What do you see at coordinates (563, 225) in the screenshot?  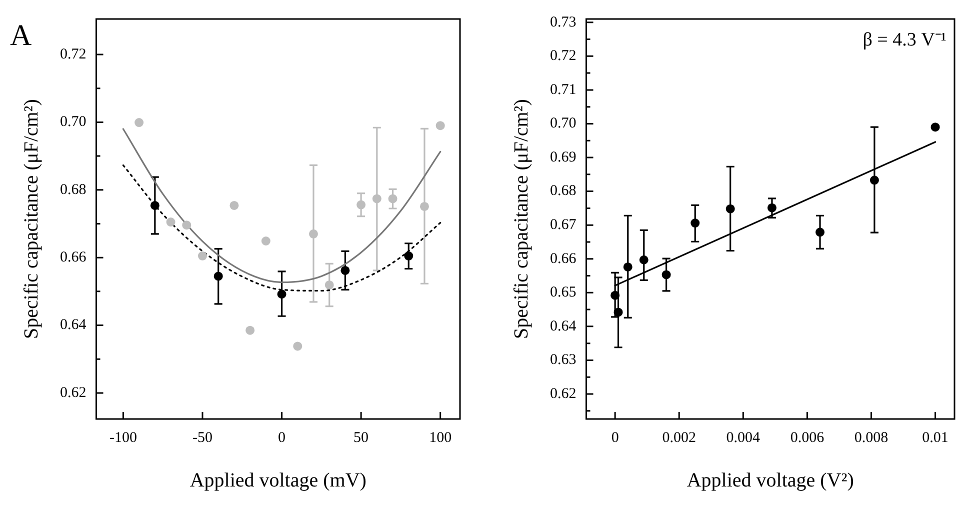 I see `y-tick-label: 0.67` at bounding box center [563, 225].